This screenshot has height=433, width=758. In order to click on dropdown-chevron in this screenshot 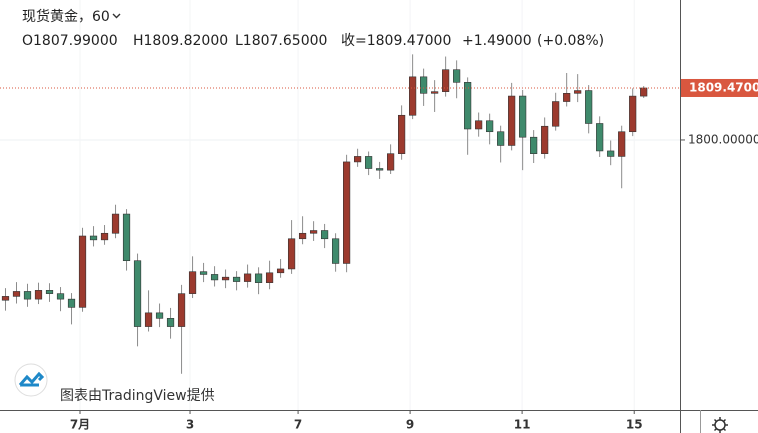, I will do `click(116, 16)`.